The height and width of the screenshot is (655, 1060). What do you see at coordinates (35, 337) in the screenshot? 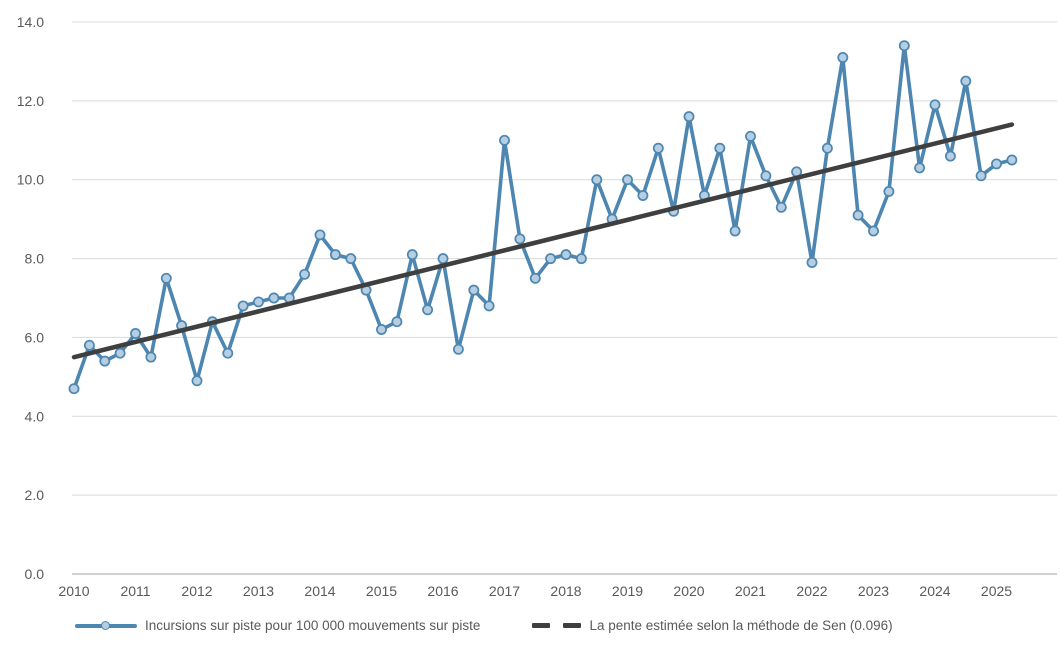
I see `y-axis-tick-label: 6.0` at bounding box center [35, 337].